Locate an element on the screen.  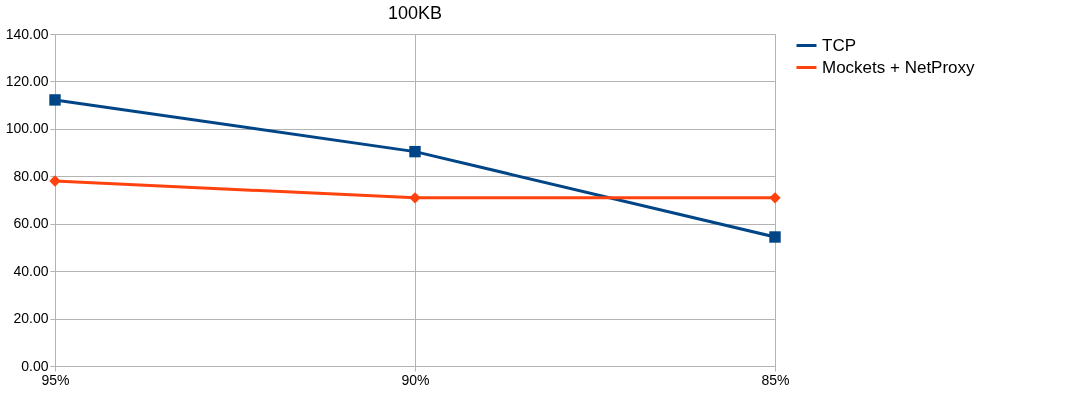
legend-label: TCP is located at coordinates (839, 45).